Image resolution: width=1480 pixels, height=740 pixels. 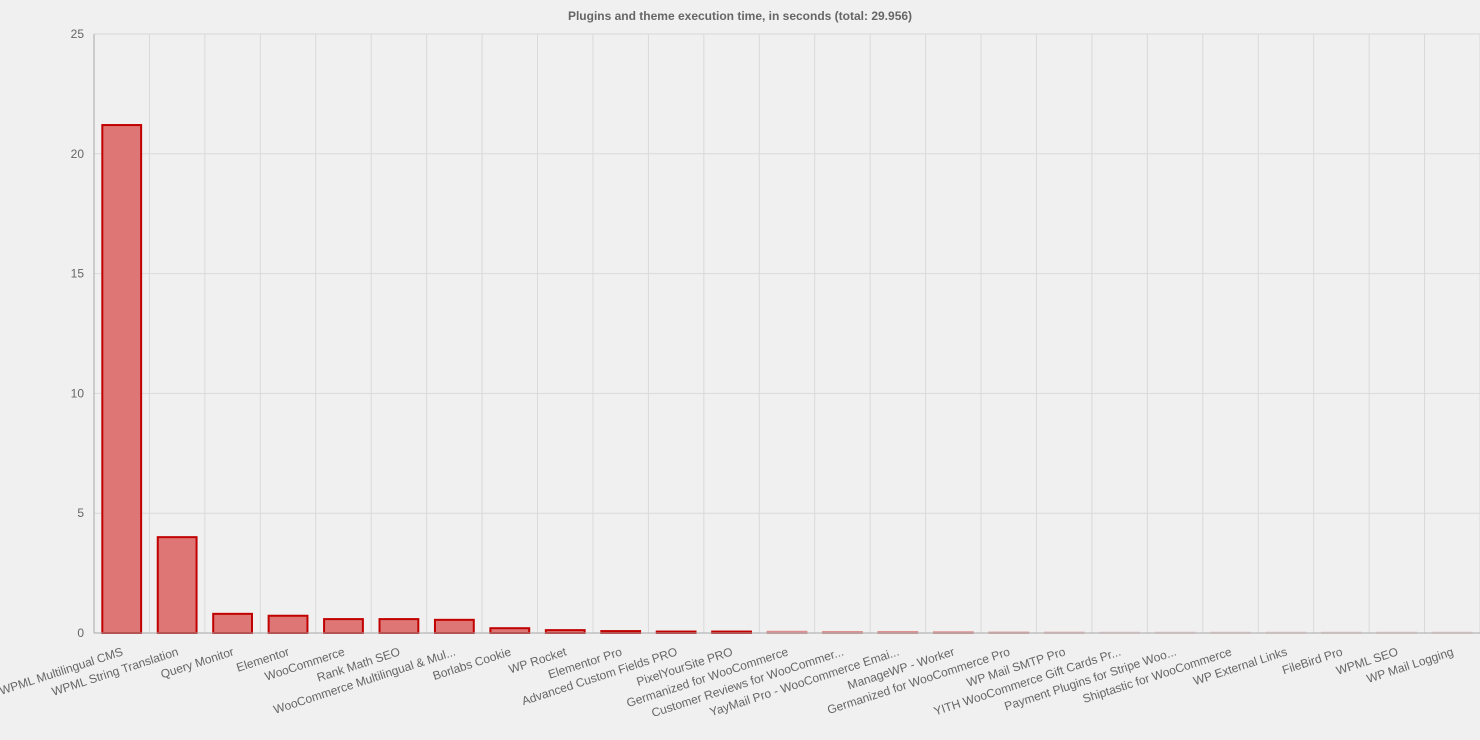 What do you see at coordinates (80, 633) in the screenshot?
I see `y-tick-label: 0` at bounding box center [80, 633].